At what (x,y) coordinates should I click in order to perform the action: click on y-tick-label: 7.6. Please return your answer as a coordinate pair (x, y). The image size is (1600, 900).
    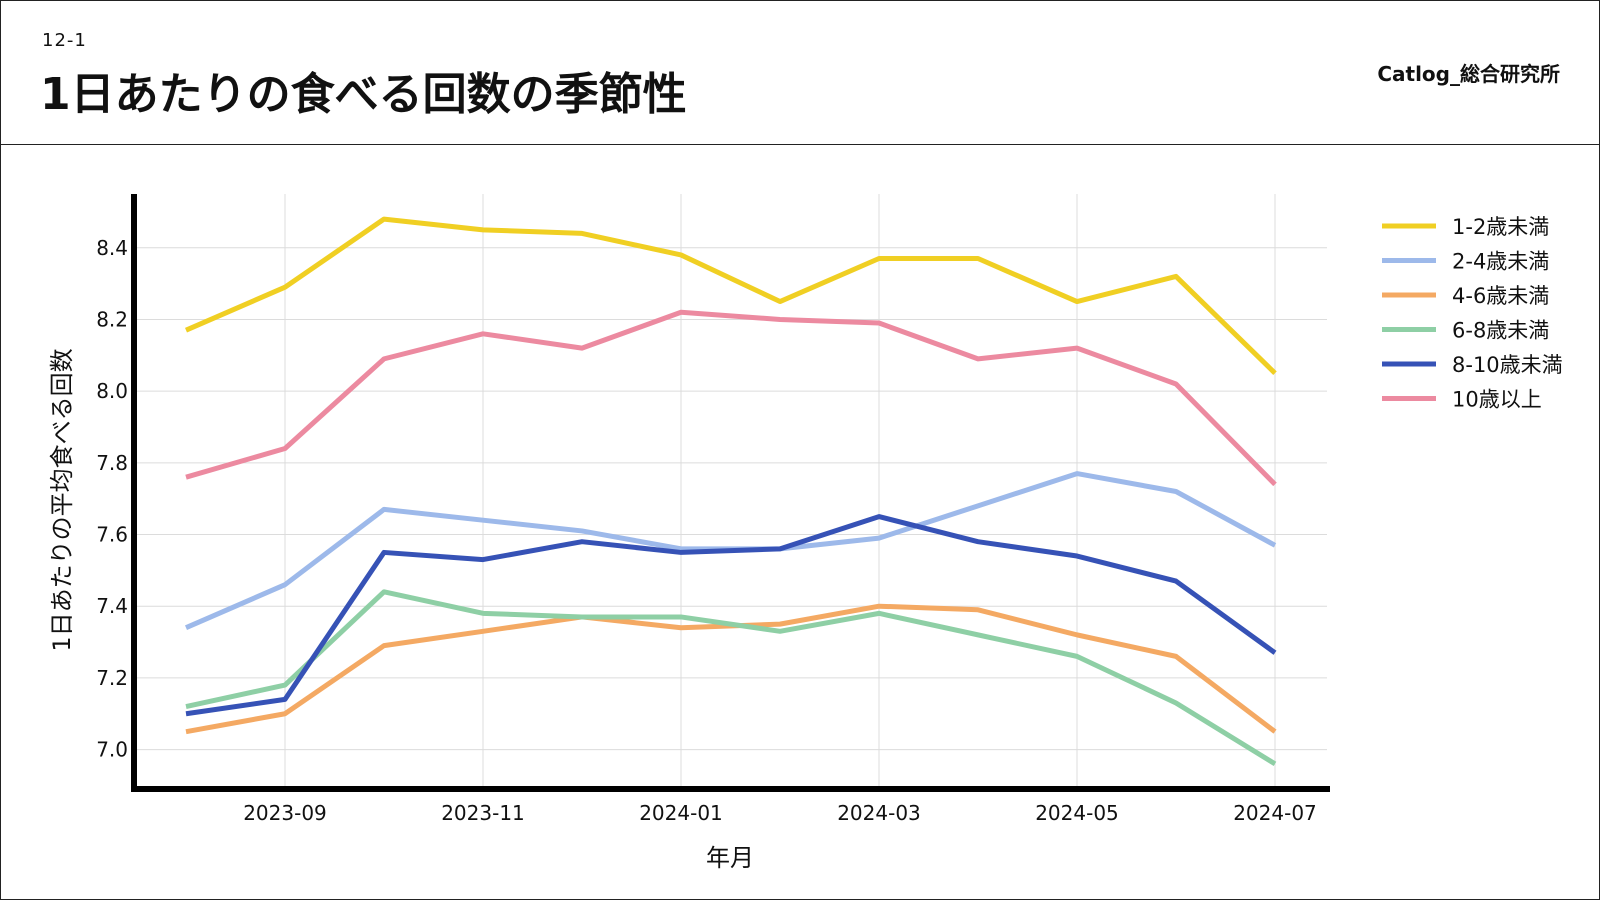
    Looking at the image, I should click on (112, 535).